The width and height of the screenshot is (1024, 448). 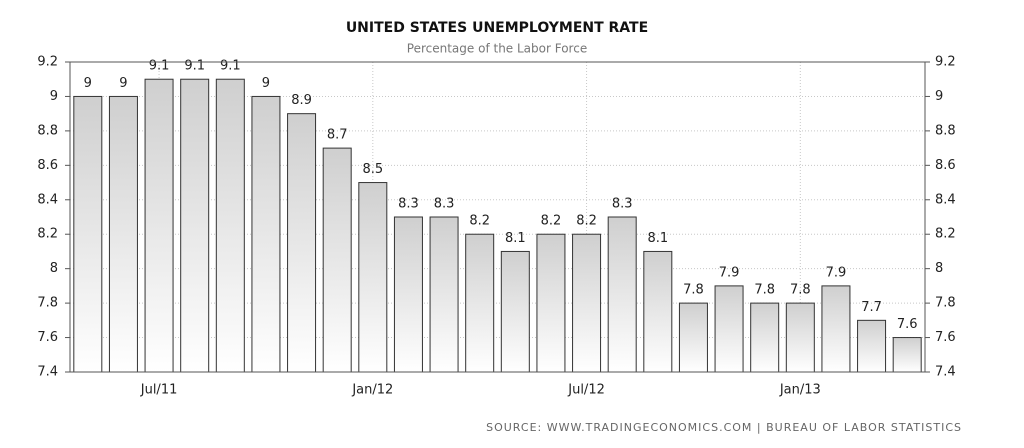 I want to click on y2-tick-label: 9, so click(x=939, y=96).